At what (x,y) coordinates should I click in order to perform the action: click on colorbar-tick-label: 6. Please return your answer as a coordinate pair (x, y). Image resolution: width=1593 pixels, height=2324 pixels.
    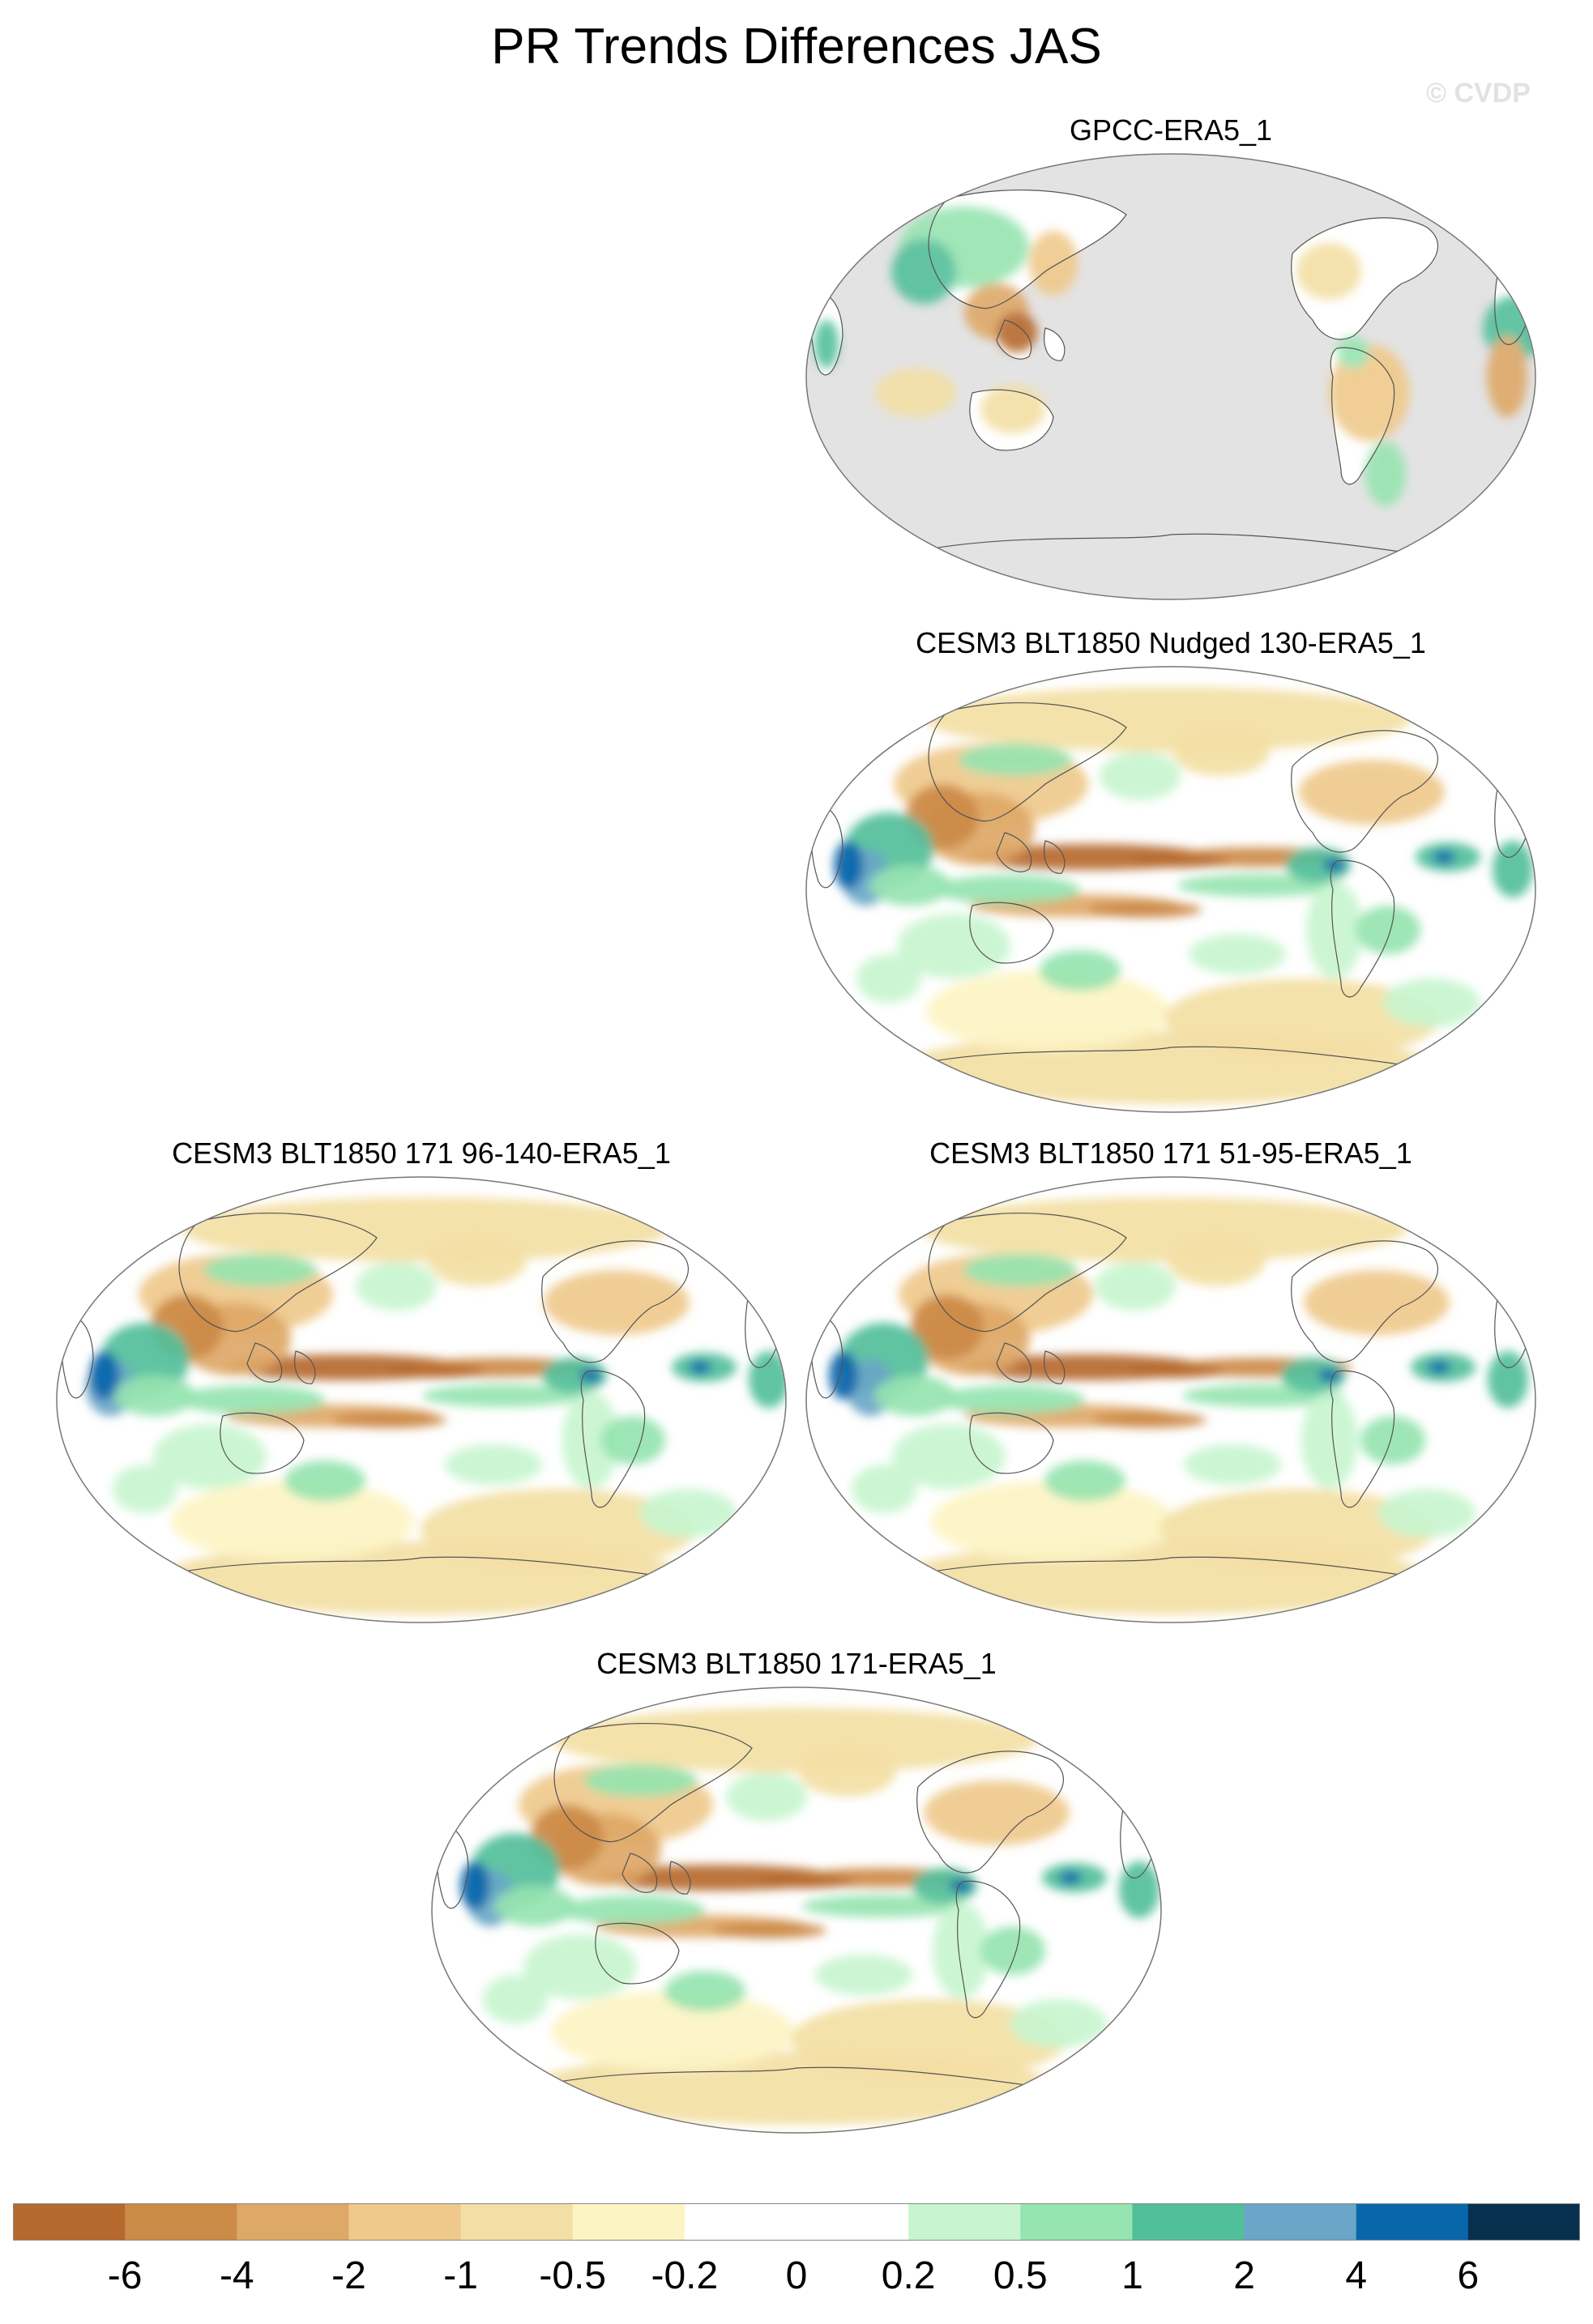
    Looking at the image, I should click on (1468, 2275).